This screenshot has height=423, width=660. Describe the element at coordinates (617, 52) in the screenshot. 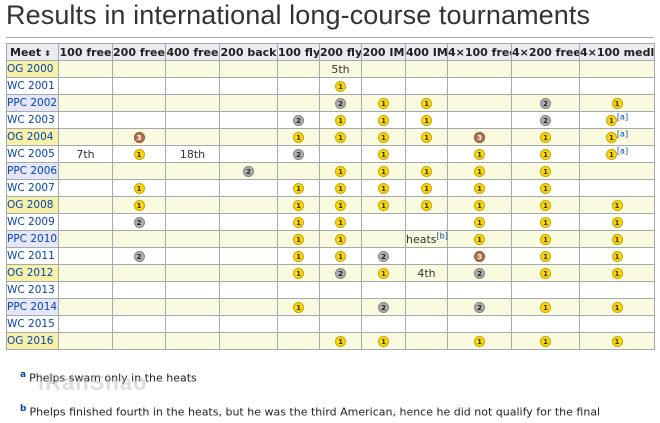

I see `column-header-label: 4×100 medley` at that location.